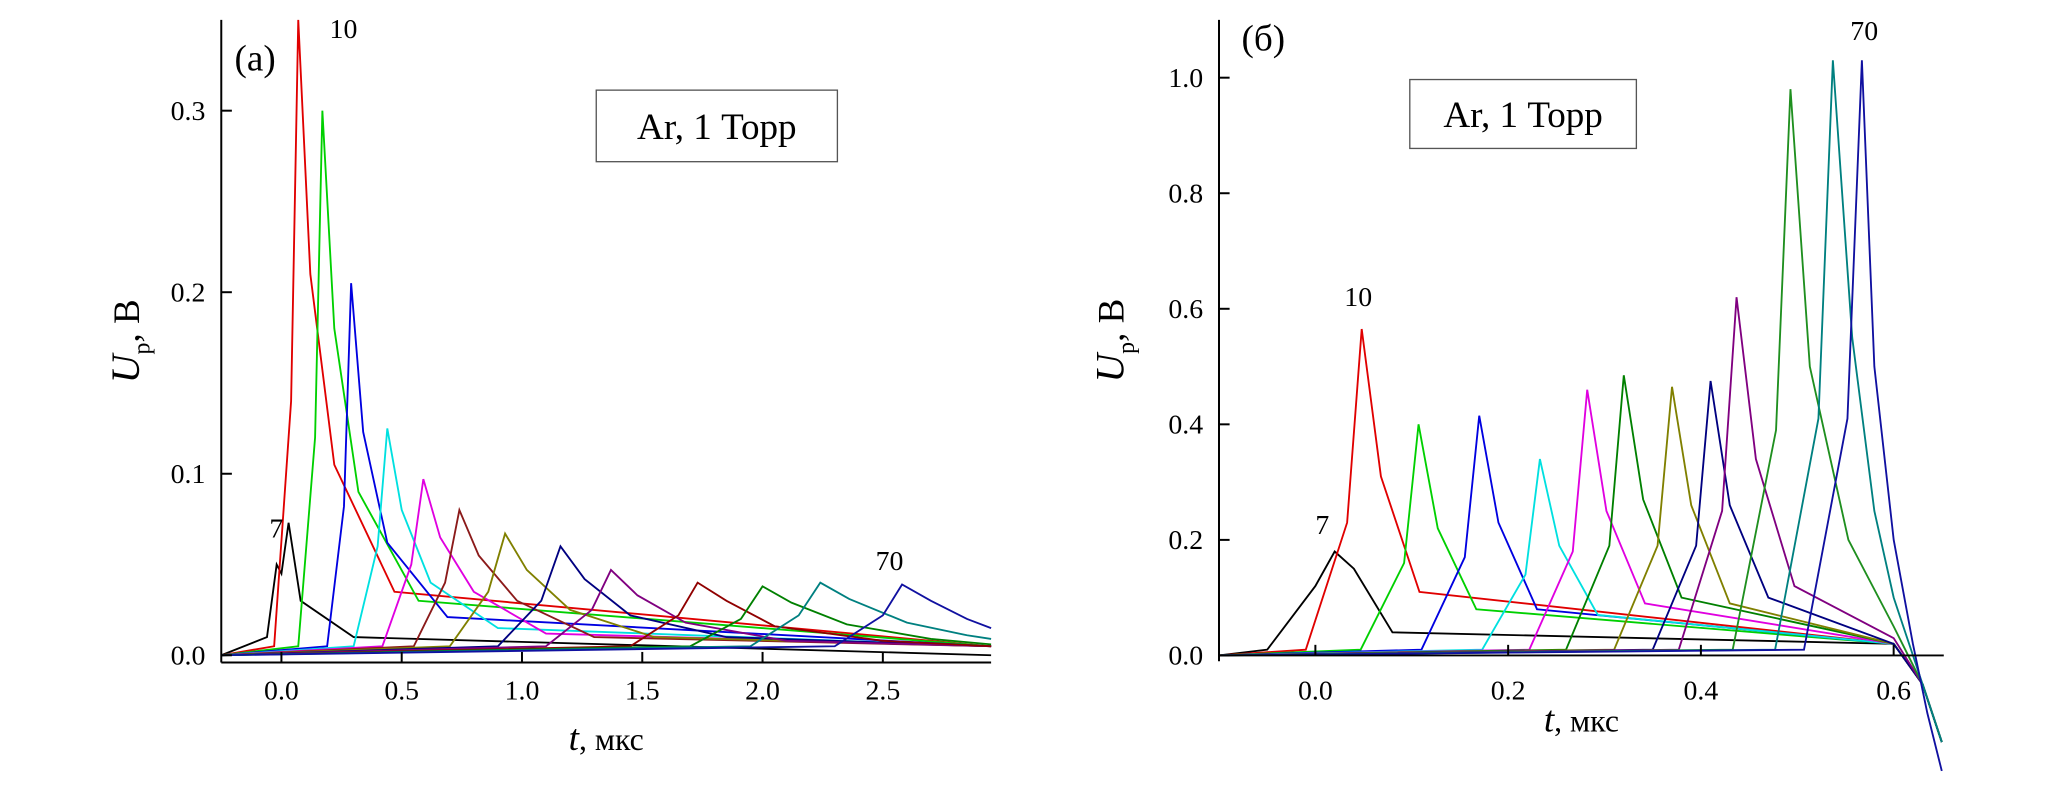  Describe the element at coordinates (1264, 38) in the screenshot. I see `panel-label: (б)` at that location.